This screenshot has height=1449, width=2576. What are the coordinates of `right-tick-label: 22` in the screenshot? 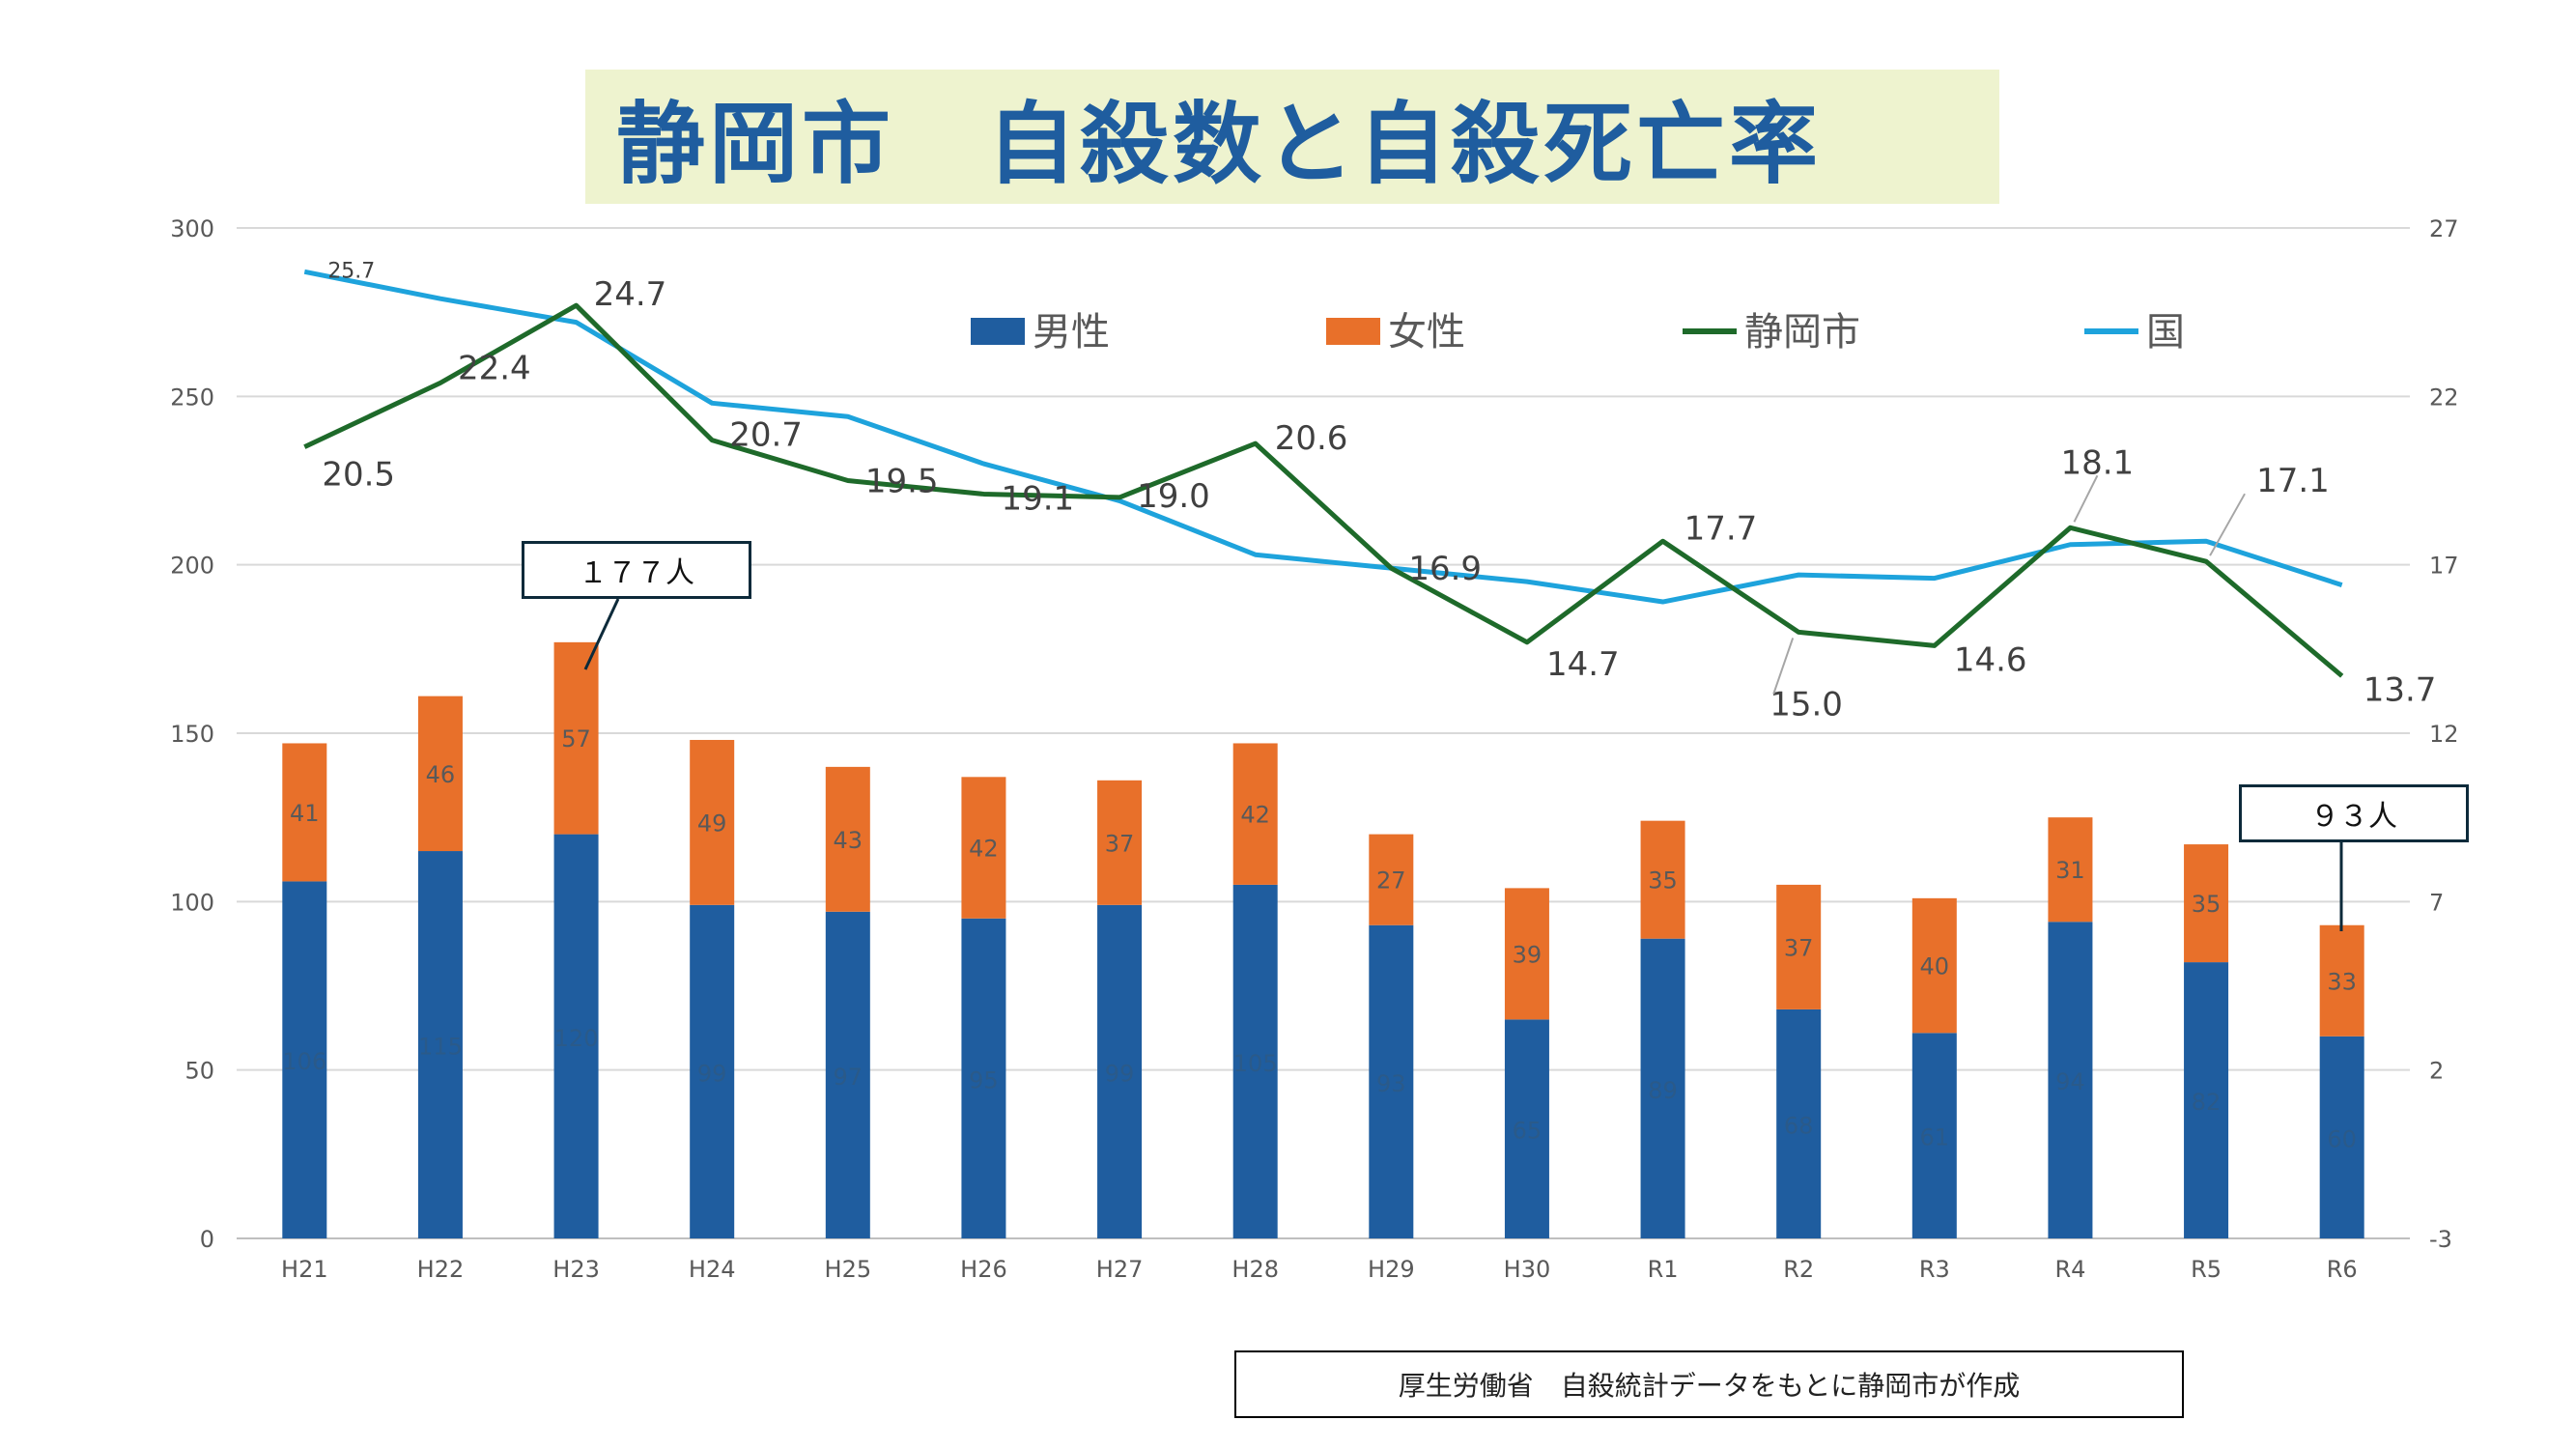 It's located at (2444, 397).